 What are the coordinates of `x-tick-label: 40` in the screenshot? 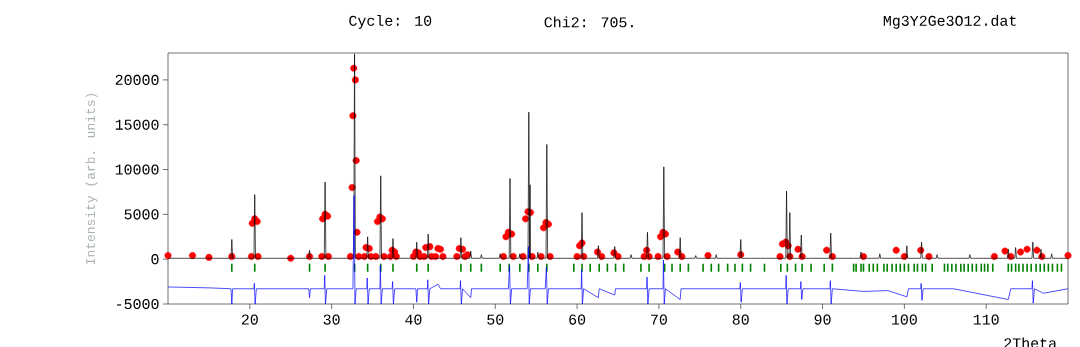 It's located at (413, 319).